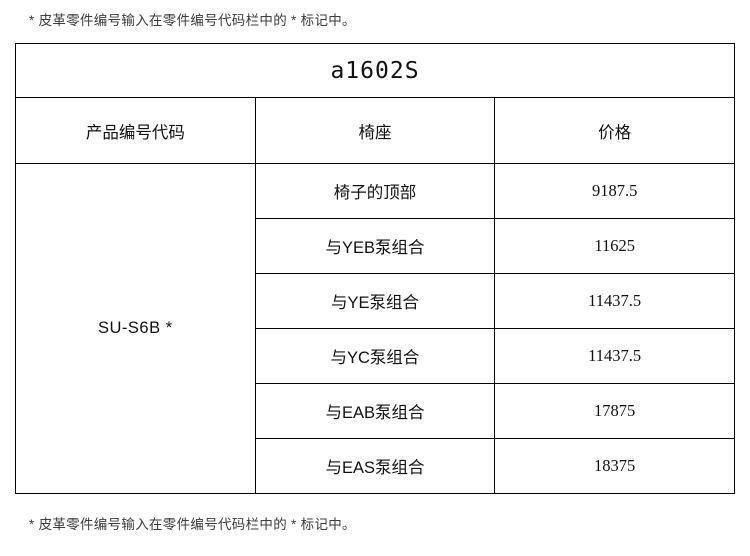 This screenshot has height=556, width=750. I want to click on header-row: 产品编号代码 椅座 价格, so click(375, 130).